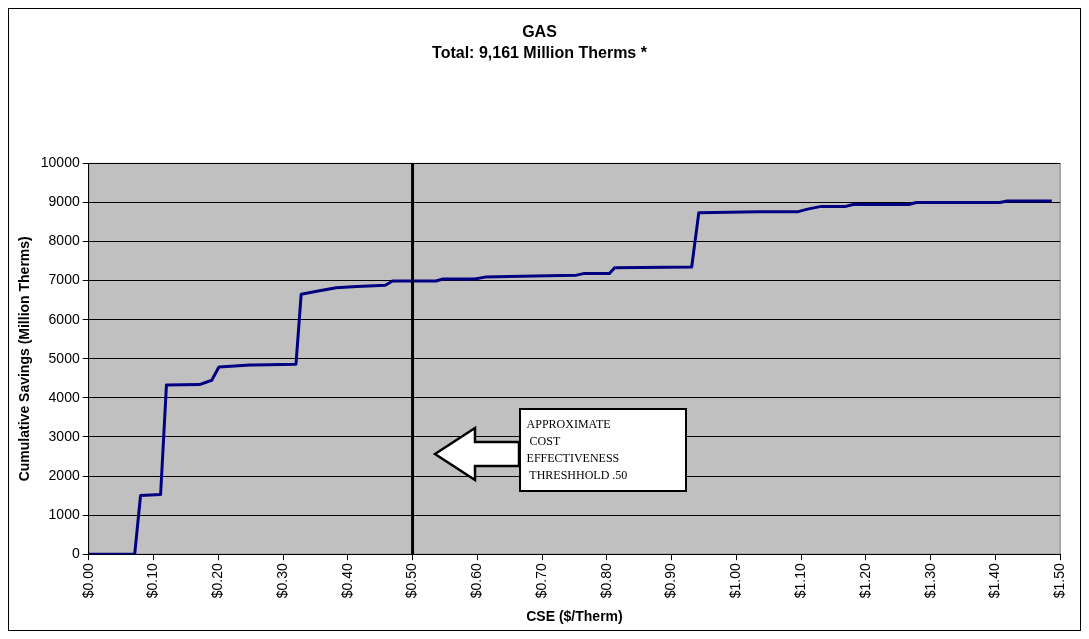 This screenshot has height=639, width=1089. Describe the element at coordinates (864, 580) in the screenshot. I see `x-tick-label: $1.20` at that location.